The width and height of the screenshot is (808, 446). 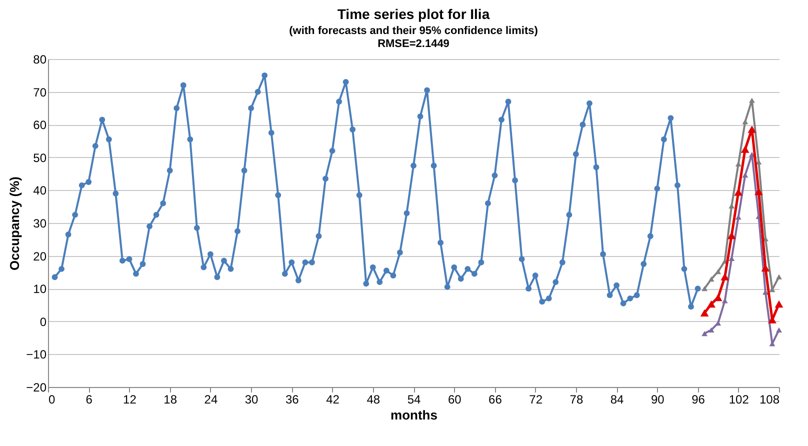 I want to click on x-tick-label: 24, so click(x=211, y=399).